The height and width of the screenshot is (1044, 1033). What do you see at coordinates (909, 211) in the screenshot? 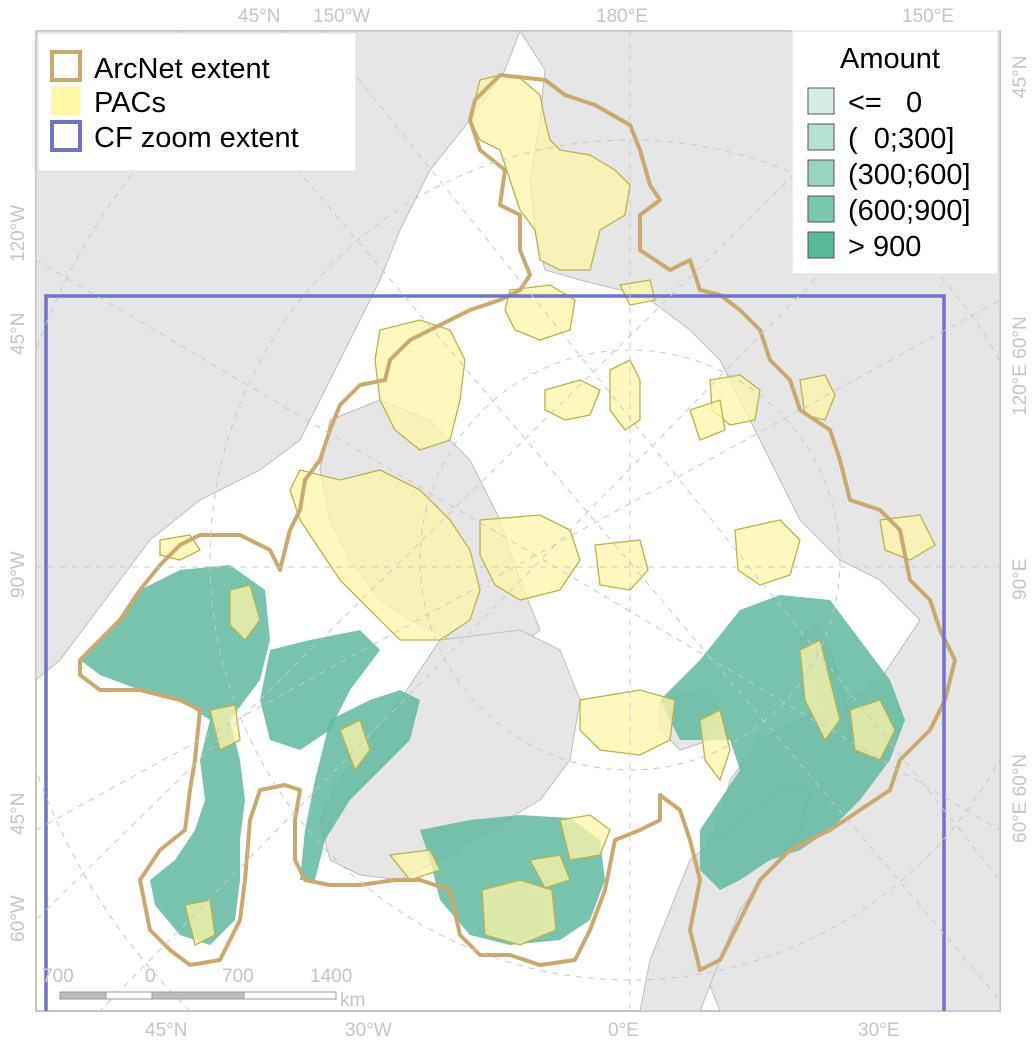
I see `legend-amount-label-4: (600;900]` at bounding box center [909, 211].